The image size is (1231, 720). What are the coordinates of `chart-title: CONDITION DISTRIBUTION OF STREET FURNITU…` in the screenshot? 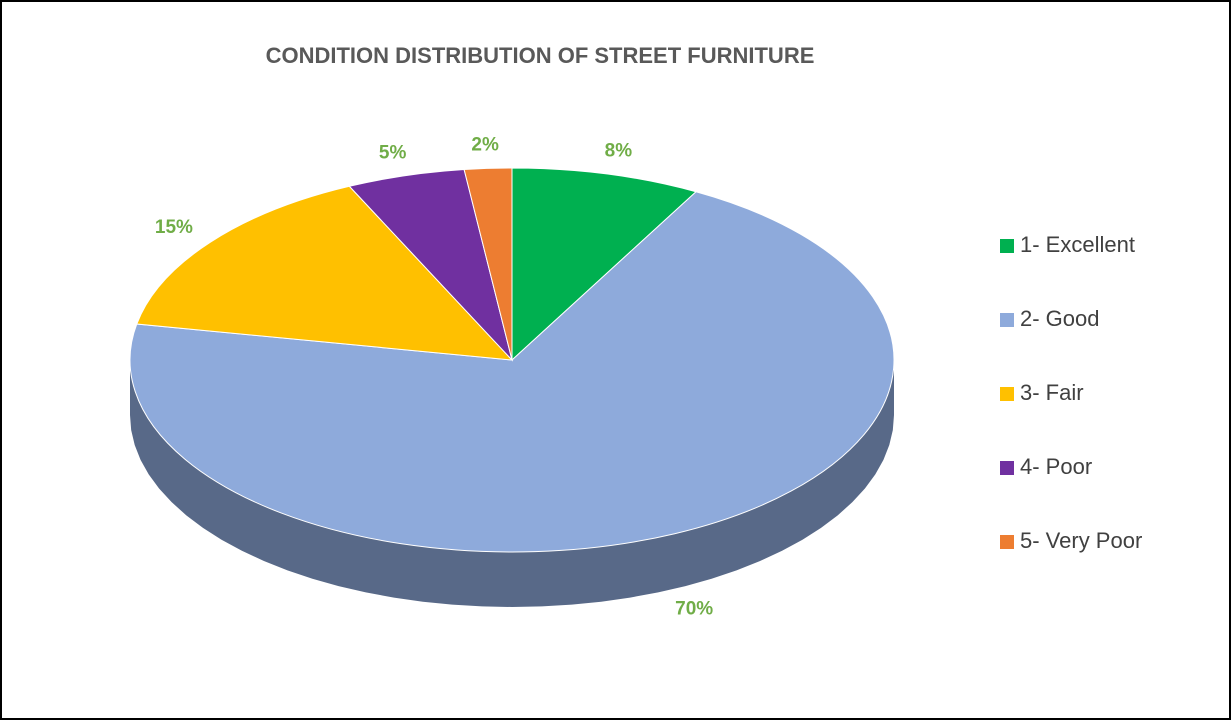 It's located at (540, 55).